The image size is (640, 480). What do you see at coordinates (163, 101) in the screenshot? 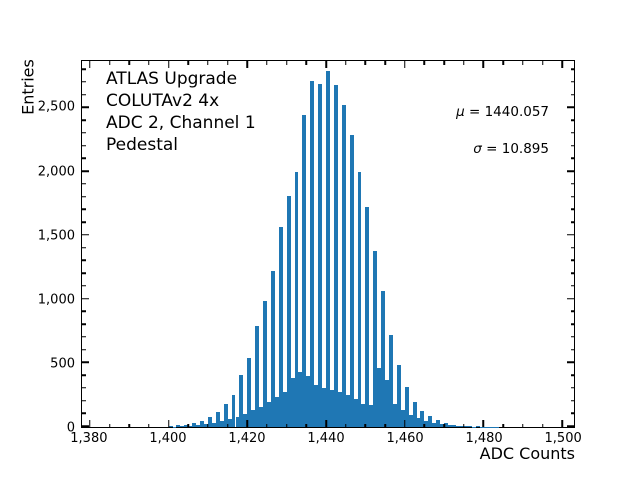
I see `annotation-line-2: COLUTAv2 4x` at bounding box center [163, 101].